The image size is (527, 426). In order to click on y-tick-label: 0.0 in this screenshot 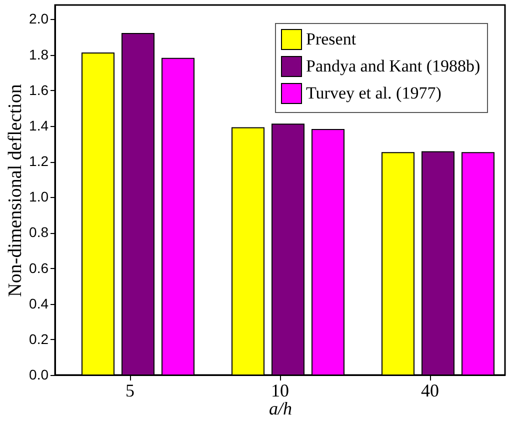, I will do `click(39, 374)`.